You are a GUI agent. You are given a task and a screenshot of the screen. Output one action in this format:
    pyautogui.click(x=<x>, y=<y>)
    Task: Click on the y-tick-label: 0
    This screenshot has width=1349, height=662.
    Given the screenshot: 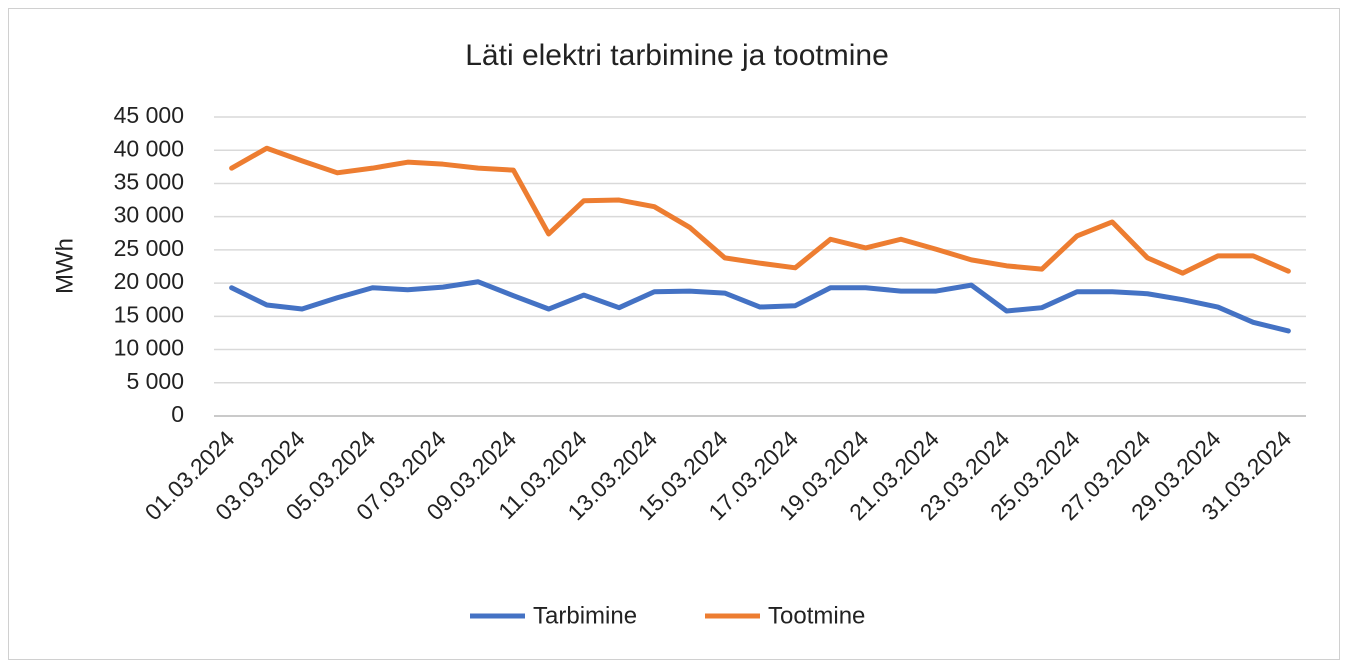 What is the action you would take?
    pyautogui.click(x=177, y=414)
    